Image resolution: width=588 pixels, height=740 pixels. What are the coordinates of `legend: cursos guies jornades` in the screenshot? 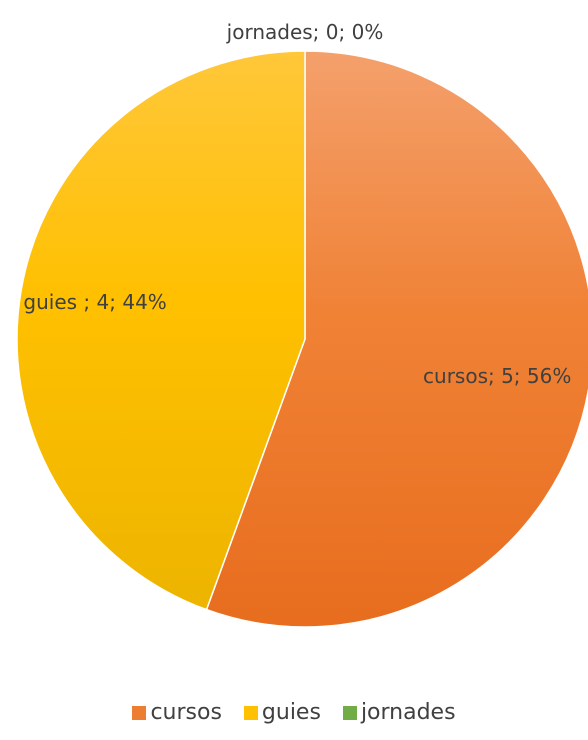 It's located at (294, 712).